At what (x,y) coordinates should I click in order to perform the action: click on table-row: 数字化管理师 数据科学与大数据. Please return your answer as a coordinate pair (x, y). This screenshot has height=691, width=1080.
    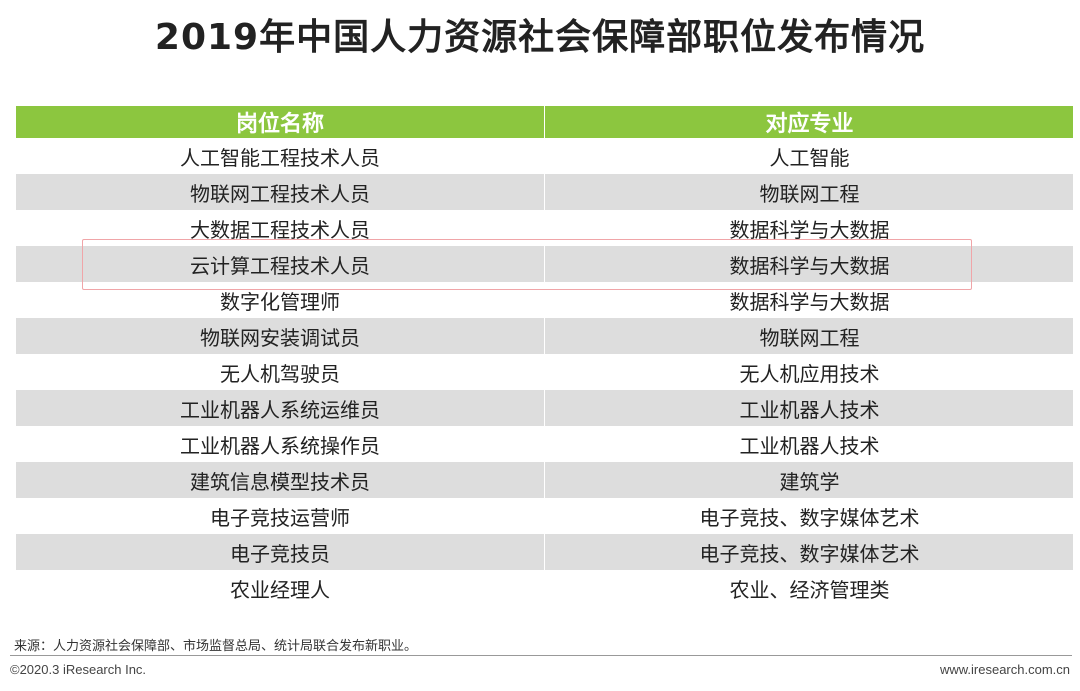
    Looking at the image, I should click on (544, 300).